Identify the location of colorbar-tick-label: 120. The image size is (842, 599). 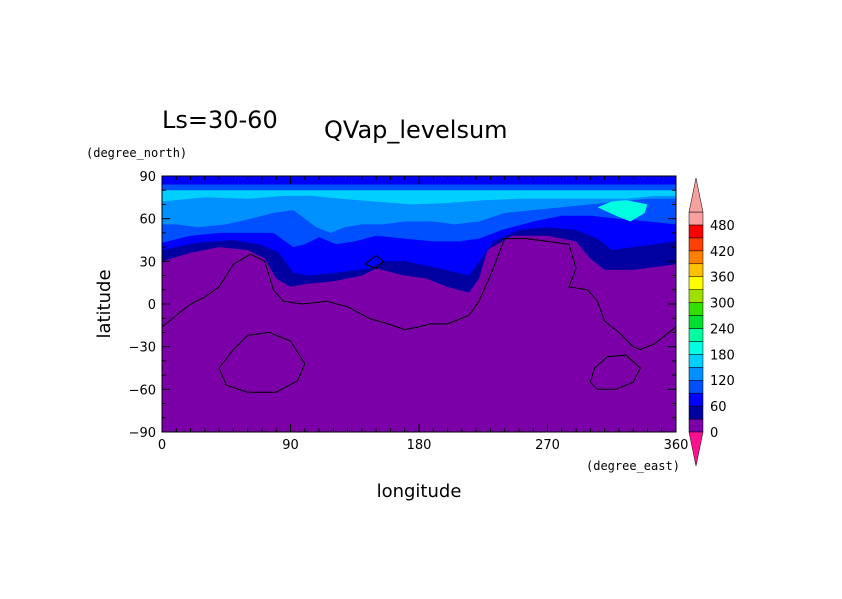
(722, 381).